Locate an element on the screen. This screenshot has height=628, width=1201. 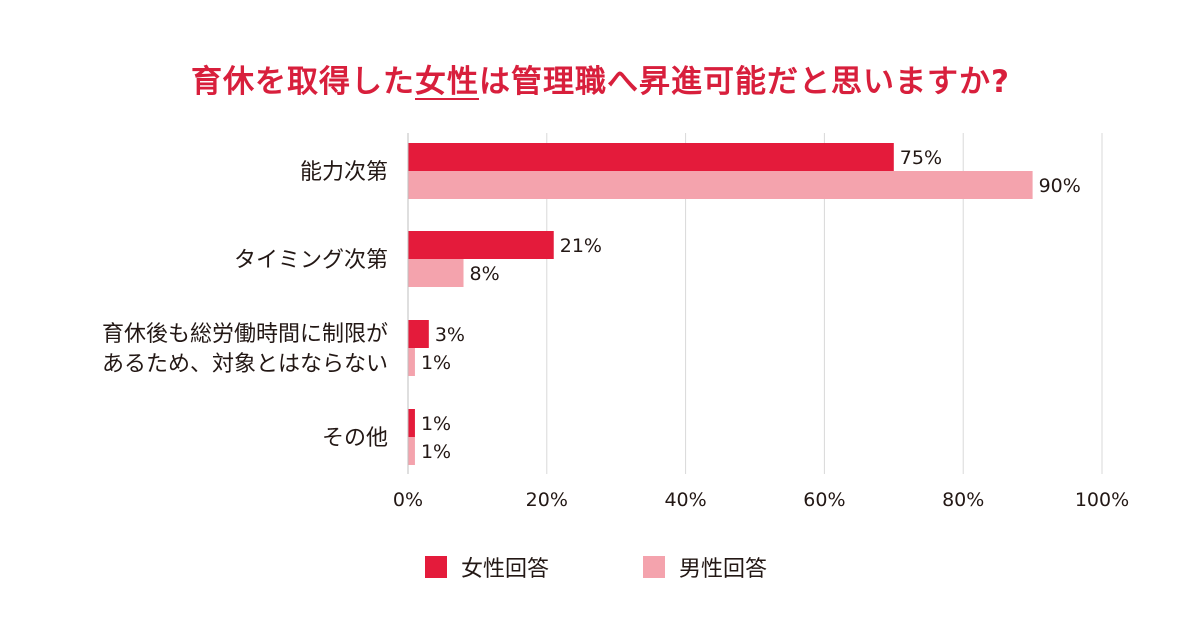
chart-title: 育休を取得した女性は管理職へ昇進可能だと思いますか? is located at coordinates (600, 78).